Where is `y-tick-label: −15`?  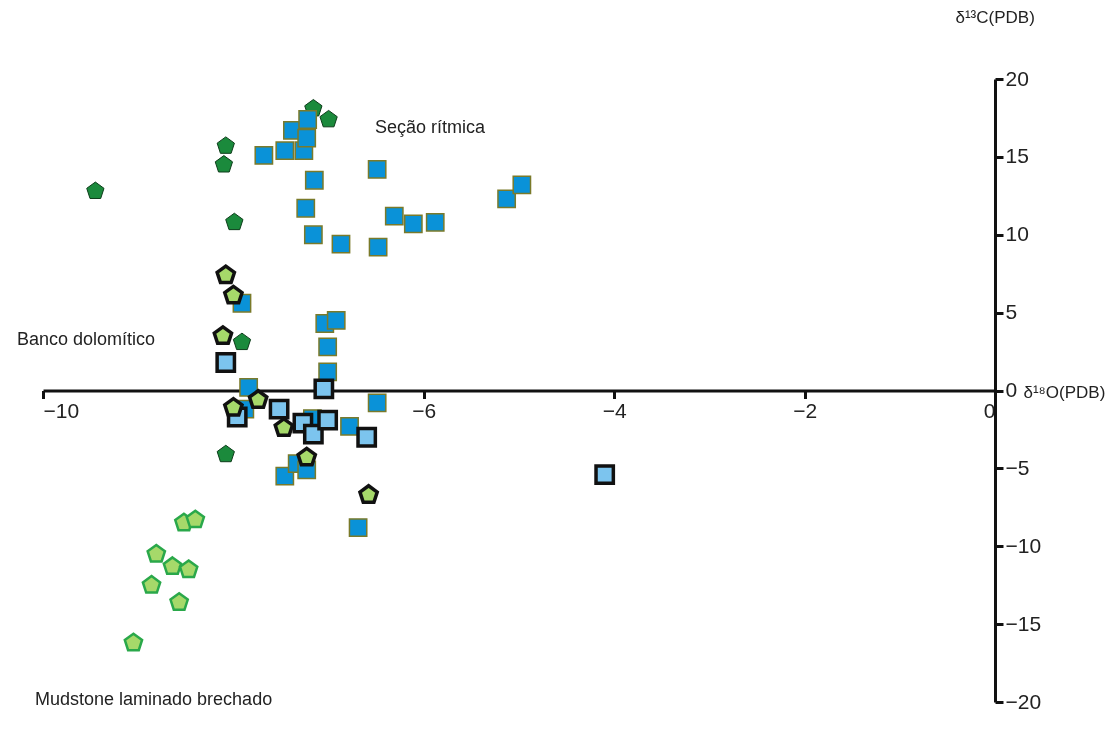 y-tick-label: −15 is located at coordinates (1023, 623).